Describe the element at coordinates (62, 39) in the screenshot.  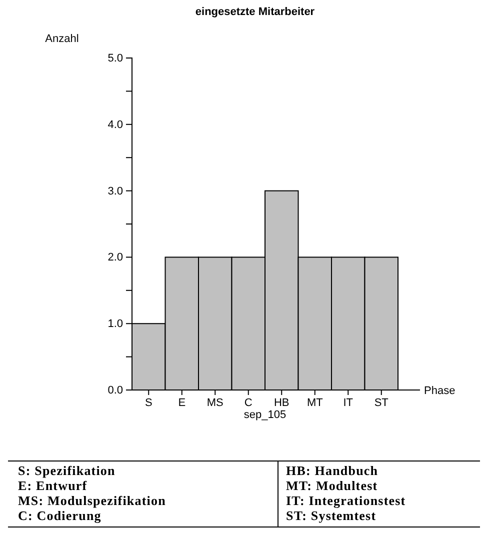
I see `y-axis-title: Anzahl` at that location.